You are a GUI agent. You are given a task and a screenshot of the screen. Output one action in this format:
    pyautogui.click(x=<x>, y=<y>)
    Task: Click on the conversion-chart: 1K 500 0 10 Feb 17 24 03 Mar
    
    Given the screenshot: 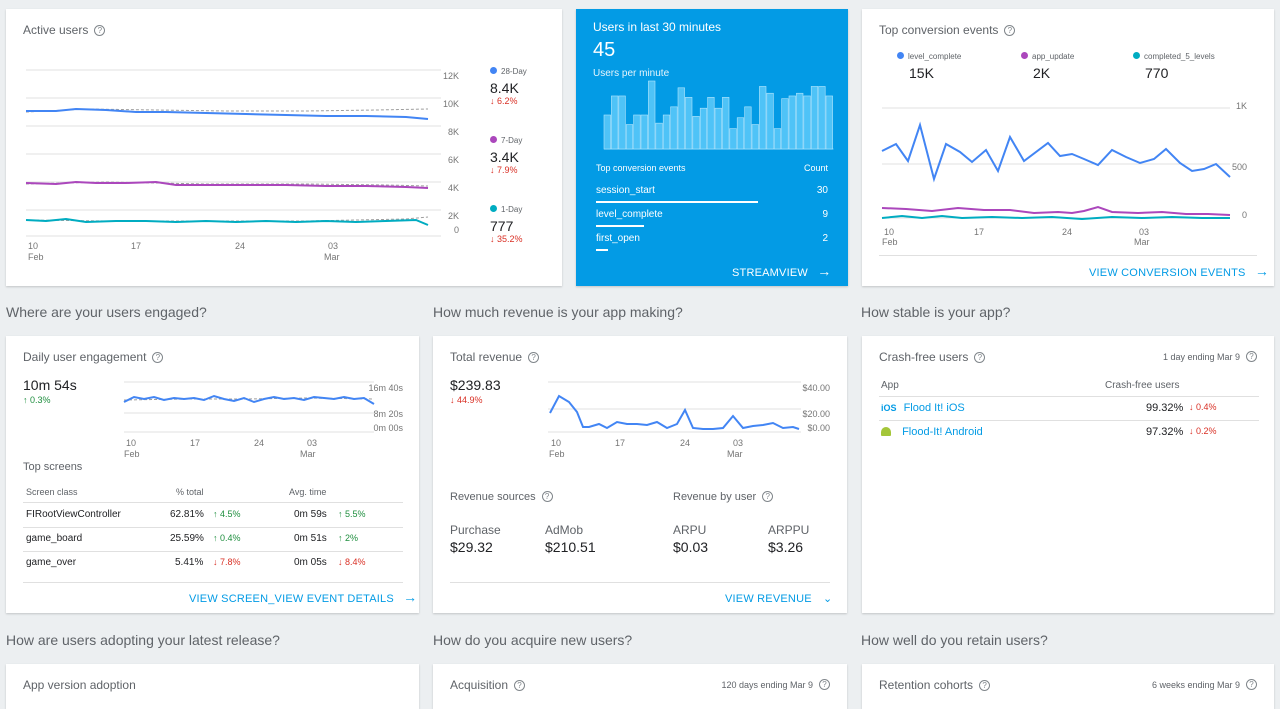 What is the action you would take?
    pyautogui.click(x=1064, y=174)
    